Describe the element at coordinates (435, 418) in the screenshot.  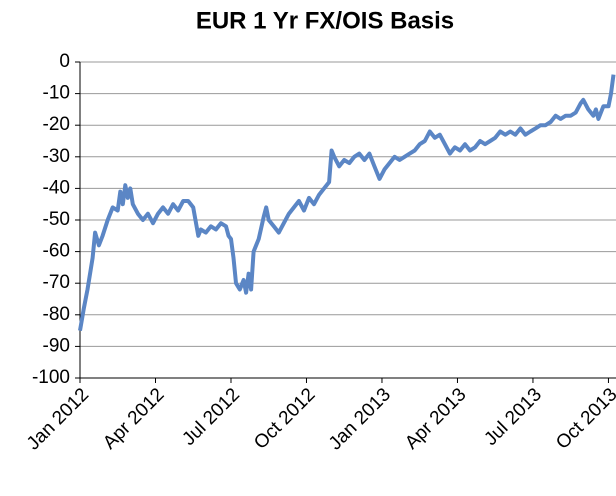
I see `x-tick-label: Apr 2013` at that location.